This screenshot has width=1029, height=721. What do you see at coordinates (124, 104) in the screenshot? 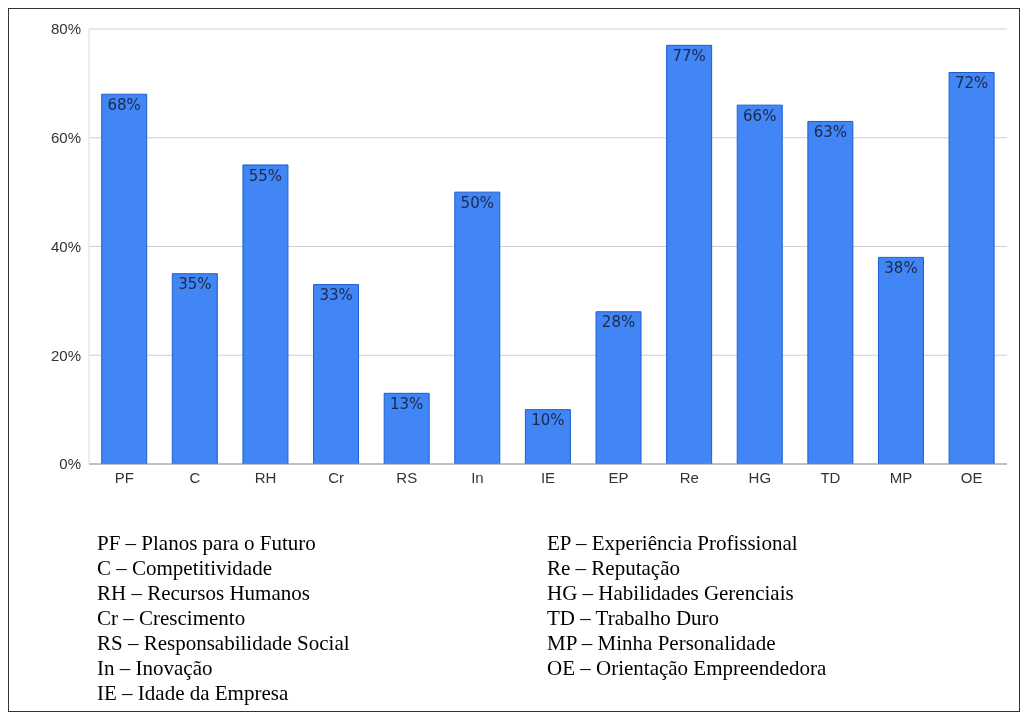
I see `data-label: 68%` at bounding box center [124, 104].